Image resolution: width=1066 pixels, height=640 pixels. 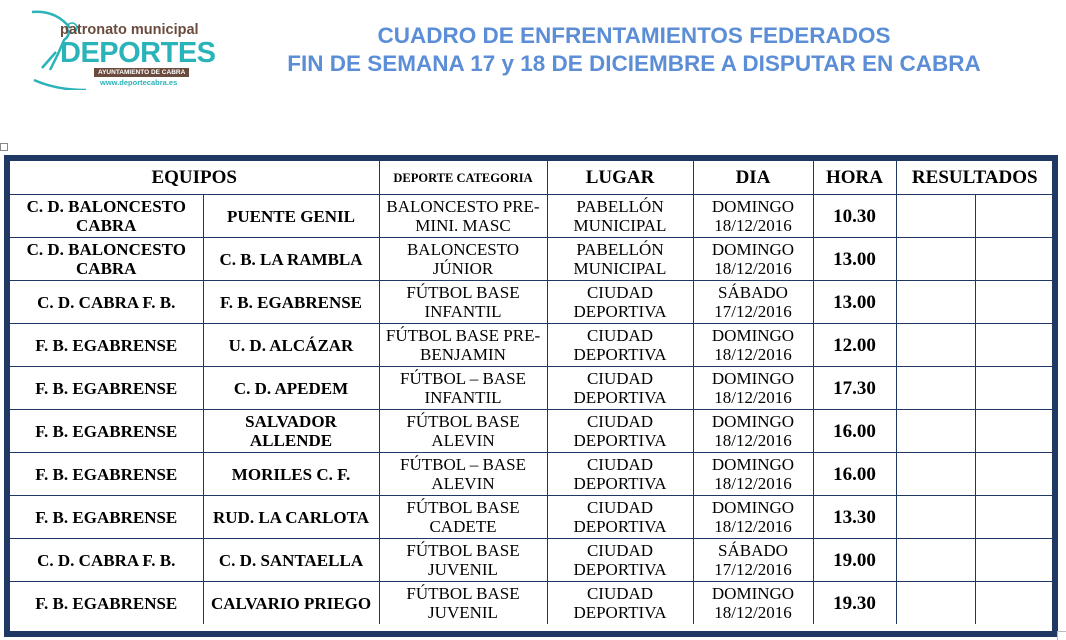 I want to click on header-hora: HORA, so click(x=854, y=178).